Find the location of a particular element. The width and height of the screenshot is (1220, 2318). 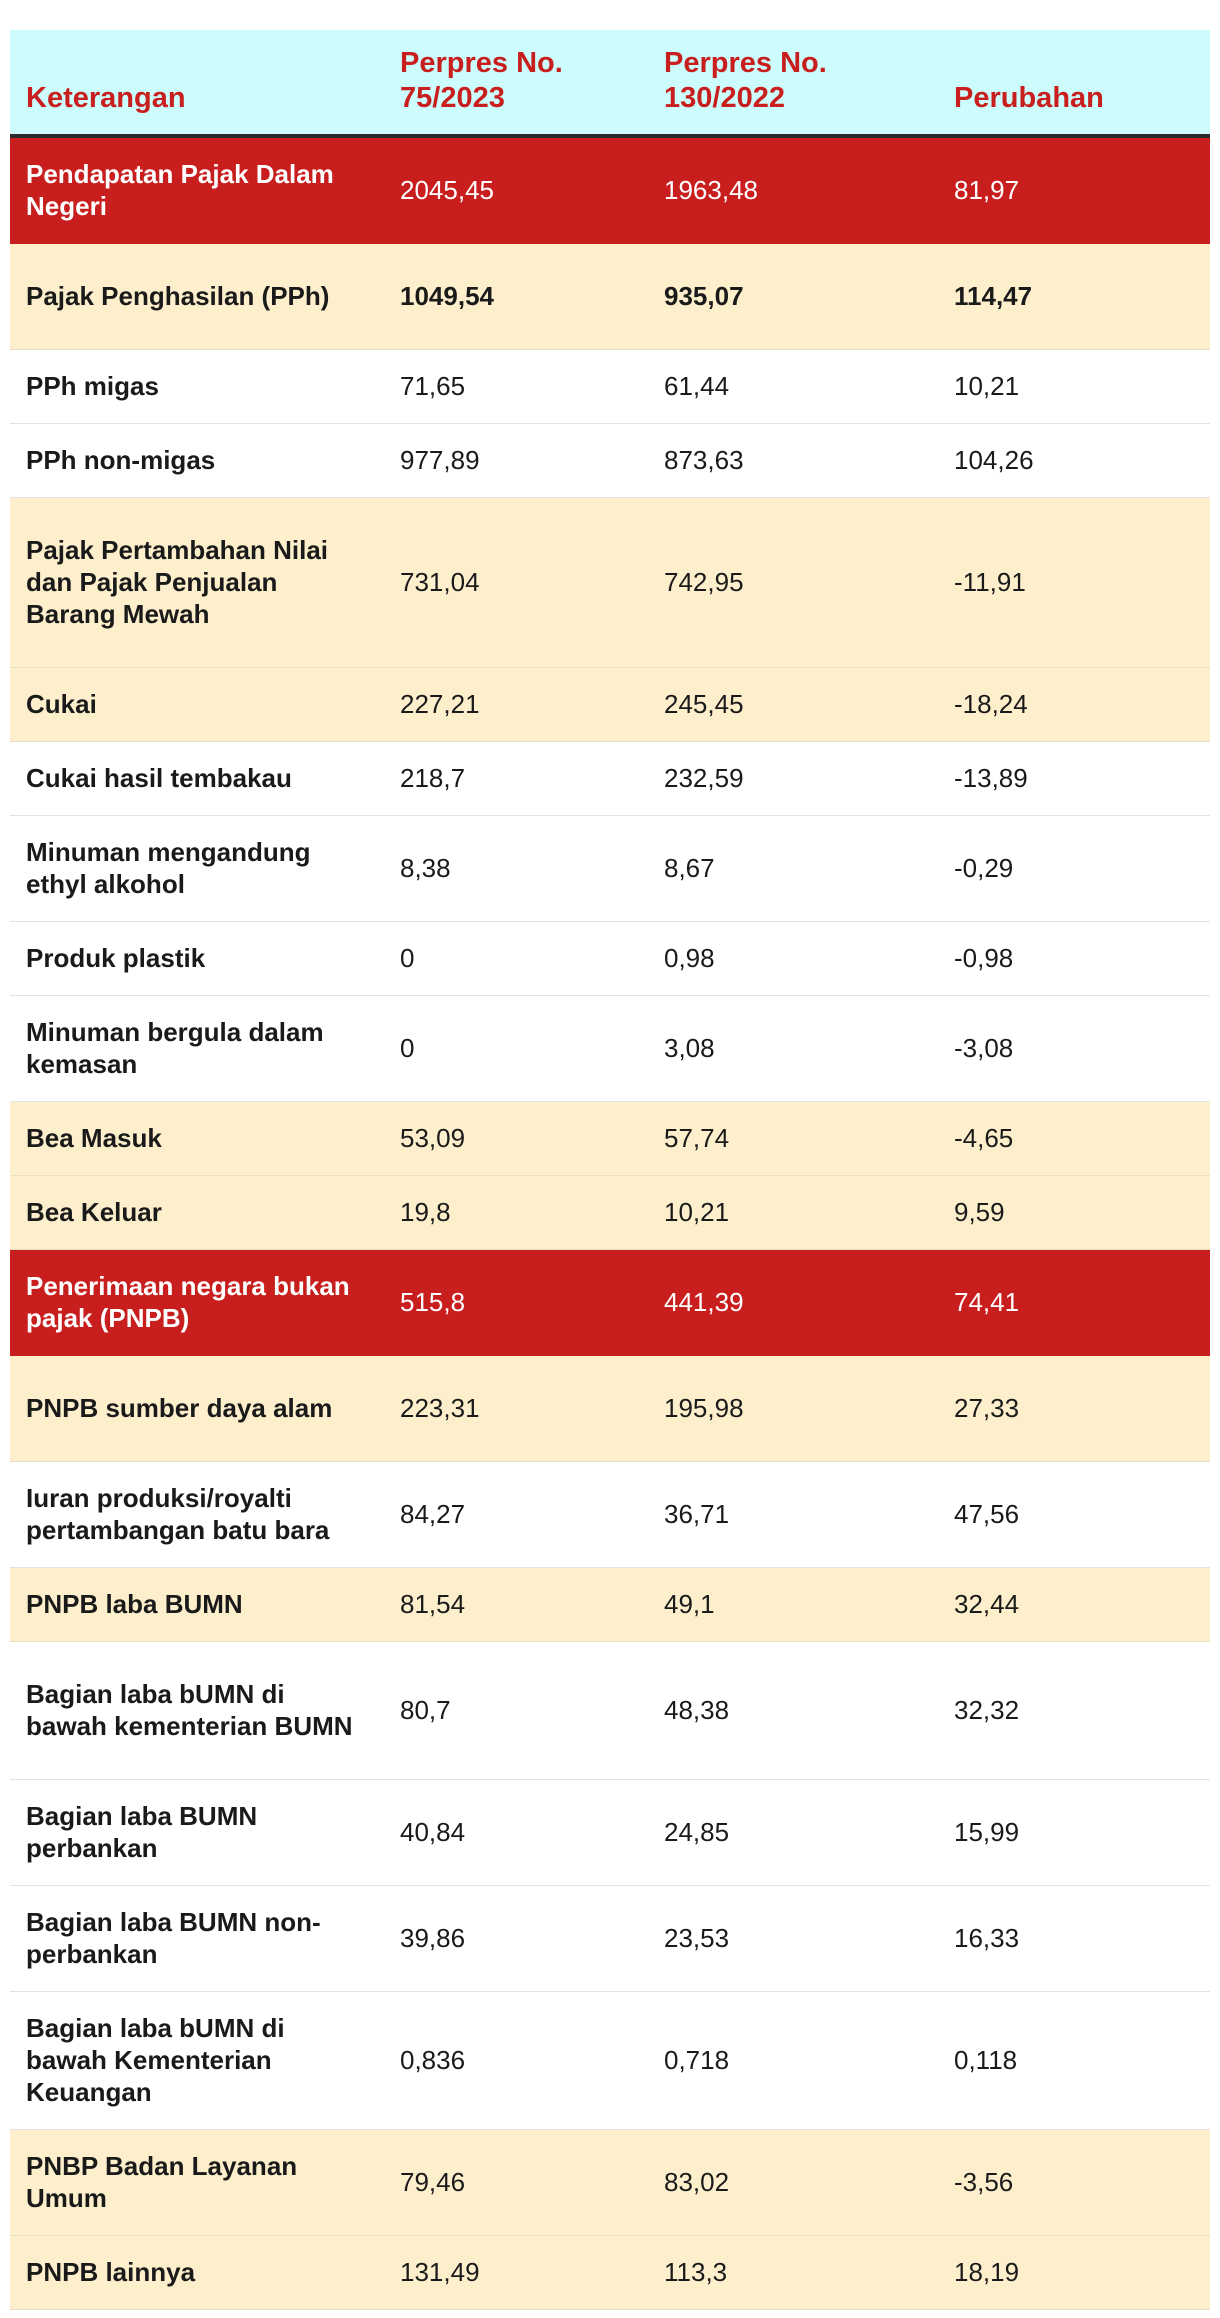

table-row: PPh migas 71,65 61,44 10,21 is located at coordinates (610, 386).